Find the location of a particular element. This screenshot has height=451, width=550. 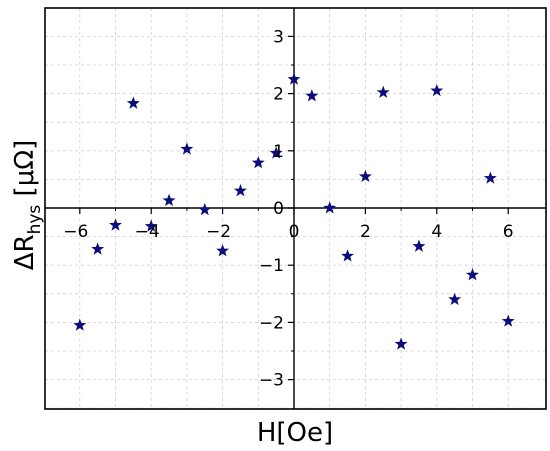

x-tick-label: 6 is located at coordinates (508, 232).